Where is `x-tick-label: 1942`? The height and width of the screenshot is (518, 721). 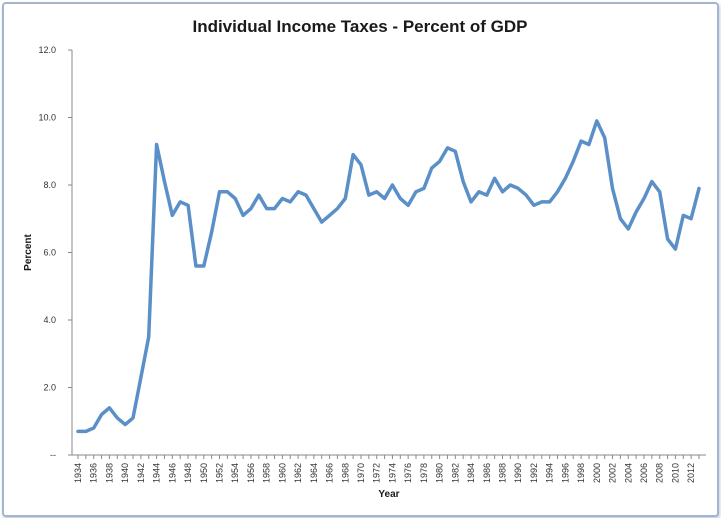
x-tick-label: 1942 is located at coordinates (141, 473).